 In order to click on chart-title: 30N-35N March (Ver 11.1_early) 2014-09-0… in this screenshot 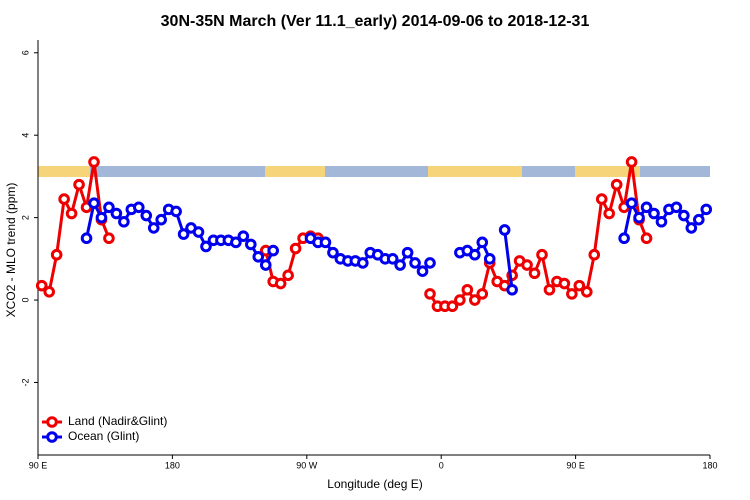, I will do `click(375, 21)`.